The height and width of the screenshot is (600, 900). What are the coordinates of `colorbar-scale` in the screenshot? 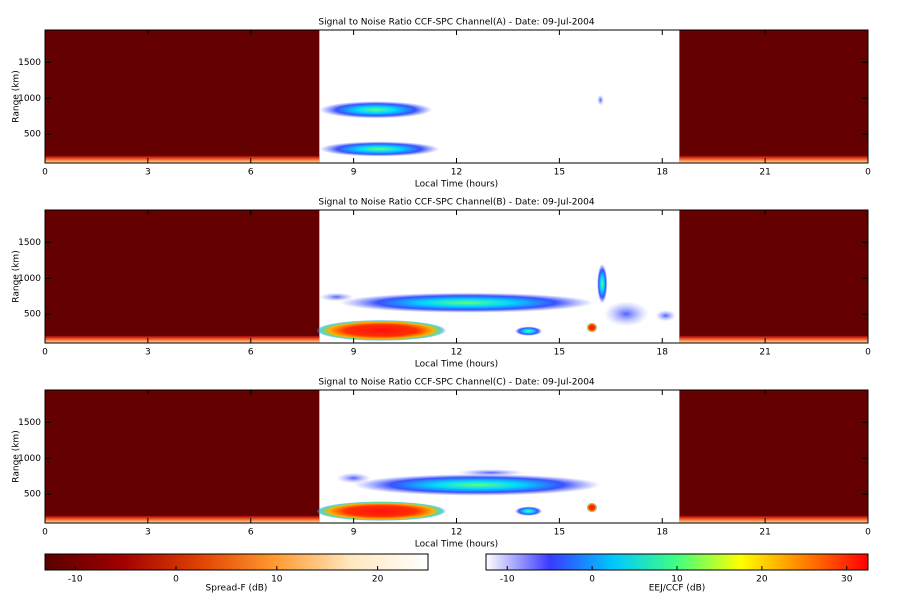 It's located at (236, 562).